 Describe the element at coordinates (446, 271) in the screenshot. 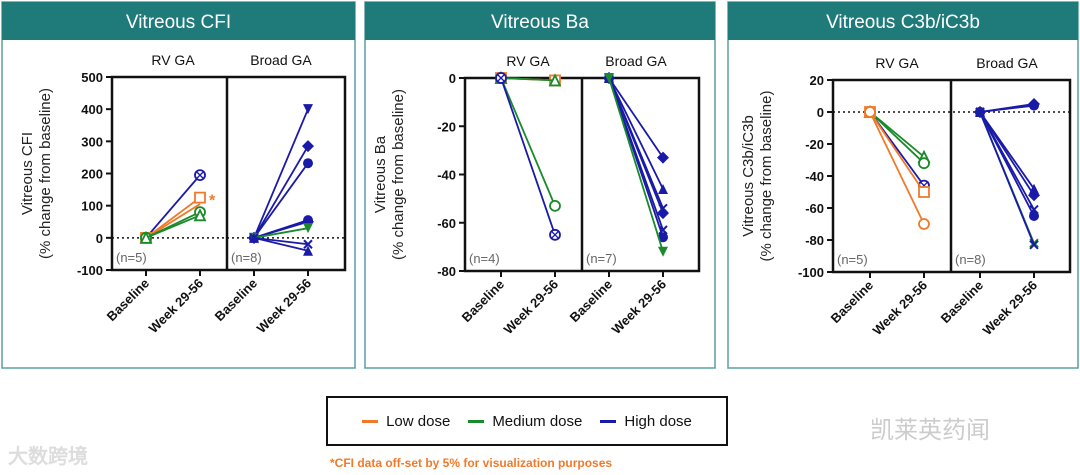

I see `y-tick-label: -80` at that location.